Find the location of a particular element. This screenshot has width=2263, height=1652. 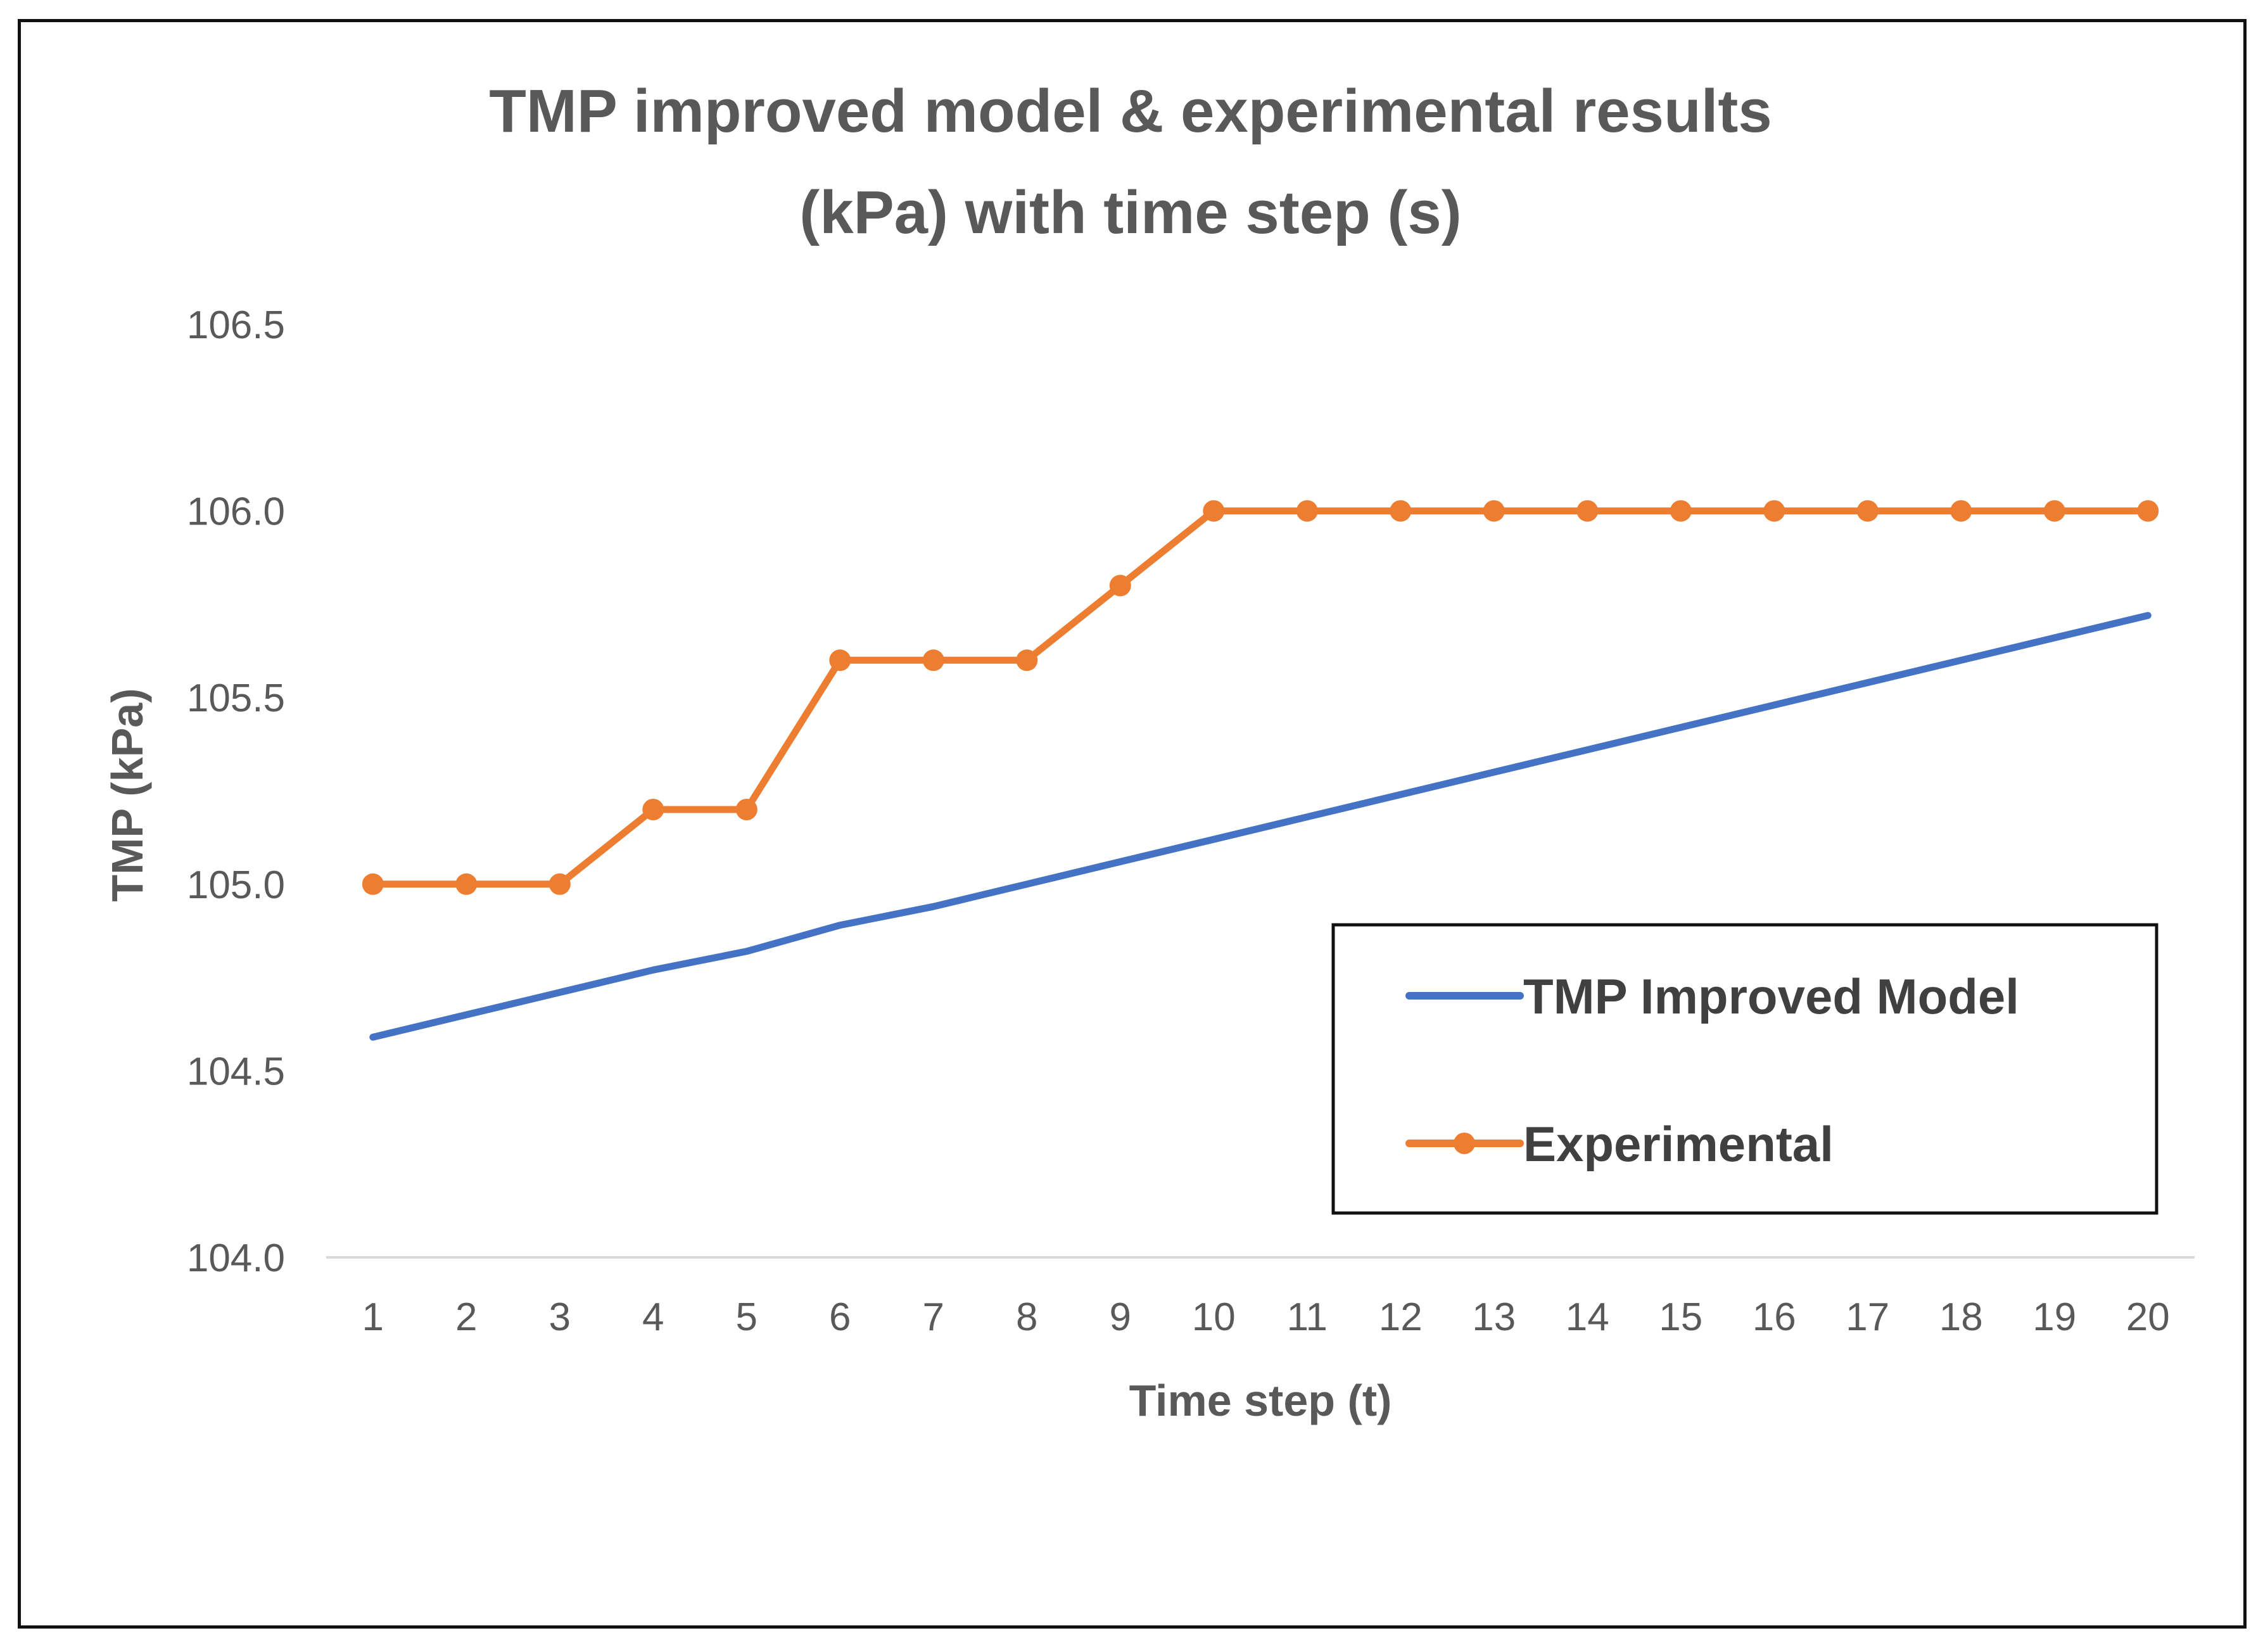

legend-label-experimental: Experimental is located at coordinates (1678, 1144).